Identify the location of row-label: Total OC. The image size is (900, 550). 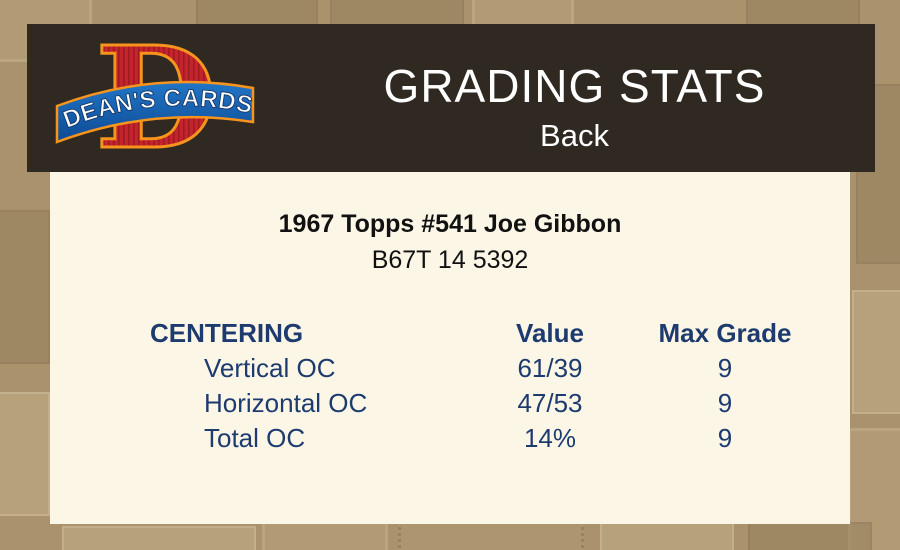
(255, 438).